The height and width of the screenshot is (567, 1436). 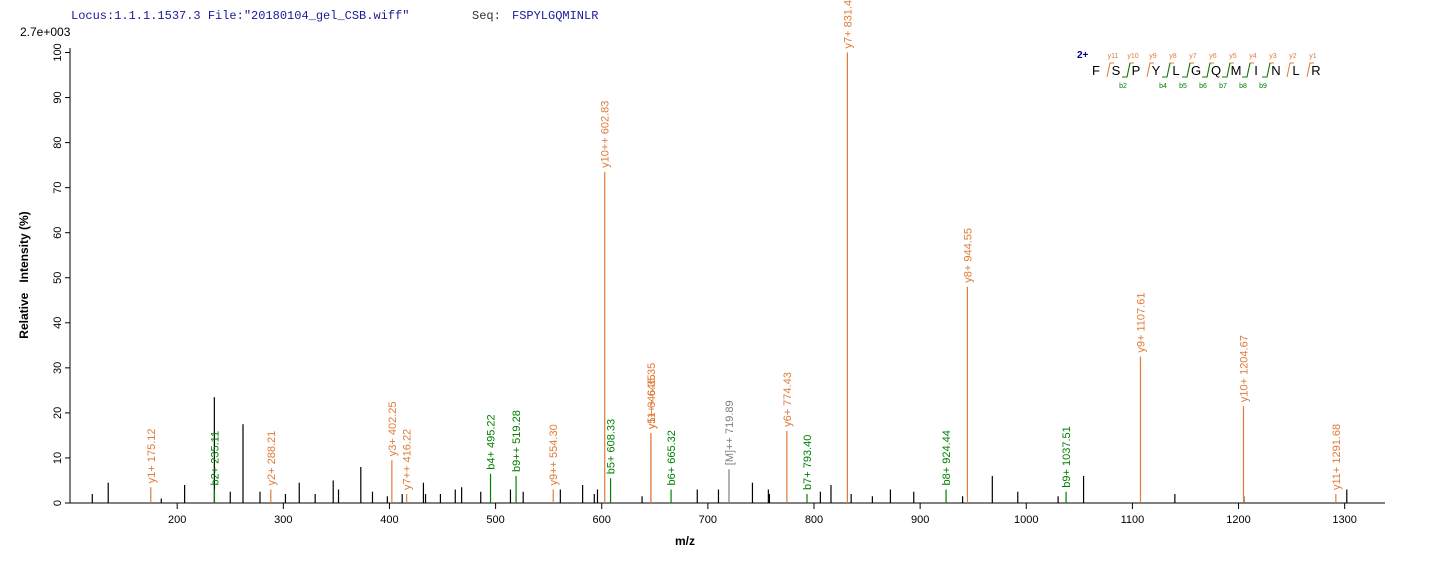 I want to click on peak-label: y9++ 554.30, so click(x=554, y=454).